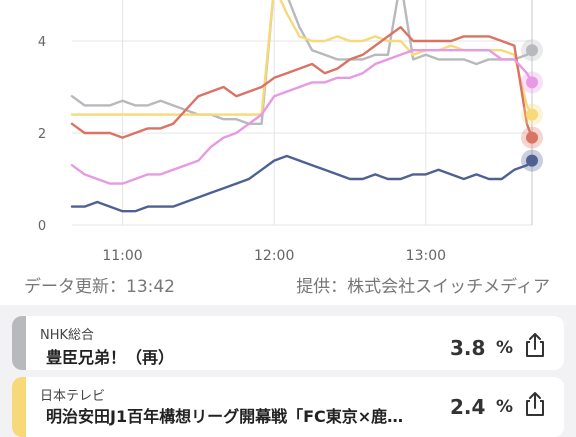 The width and height of the screenshot is (576, 437). I want to click on x-tick-label: 12:00, so click(274, 256).